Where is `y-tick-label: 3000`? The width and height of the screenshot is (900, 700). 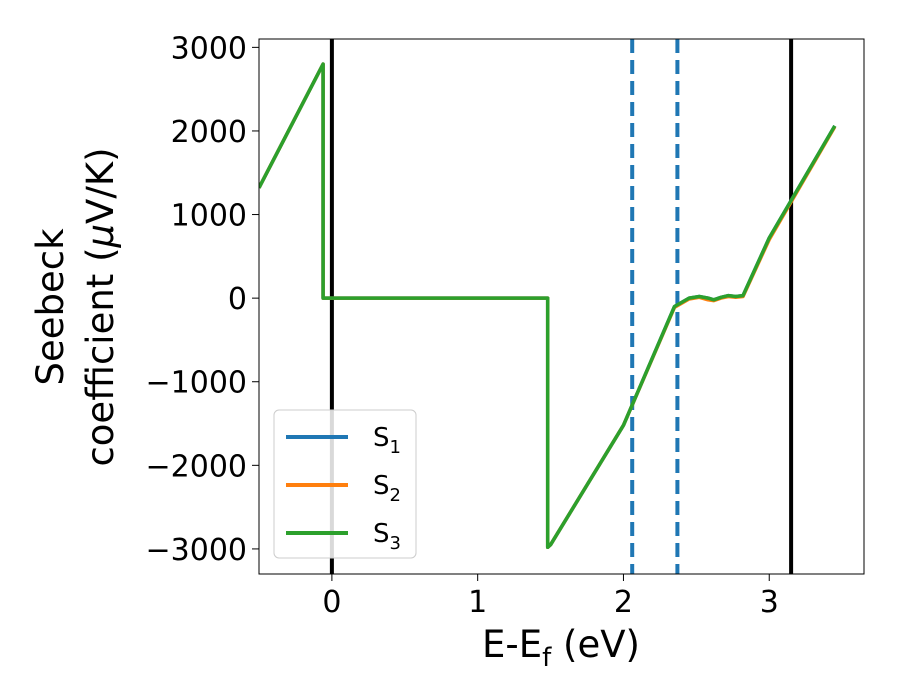
y-tick-label: 3000 is located at coordinates (209, 48).